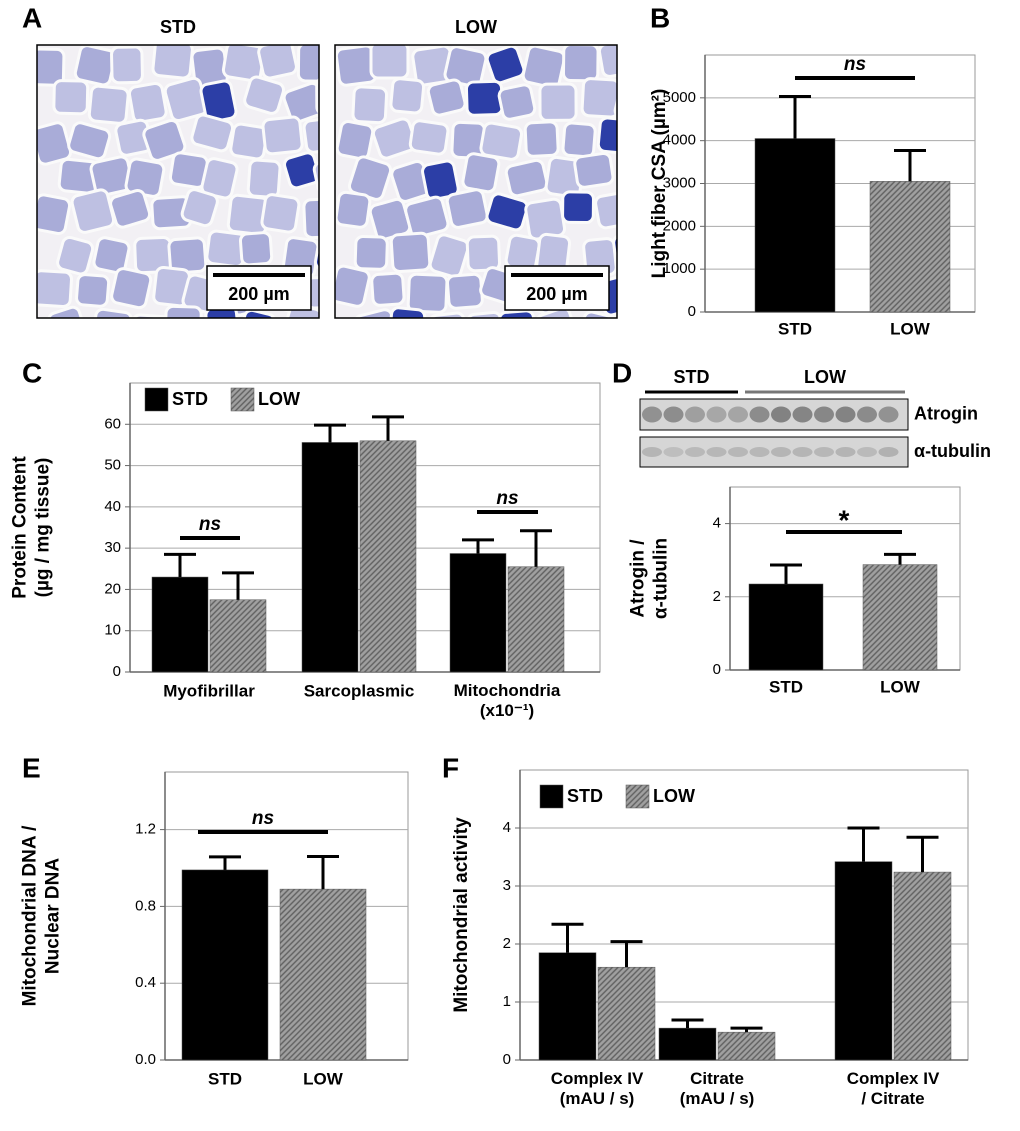 The width and height of the screenshot is (1020, 1131). I want to click on y-tick-label: 40, so click(112, 506).